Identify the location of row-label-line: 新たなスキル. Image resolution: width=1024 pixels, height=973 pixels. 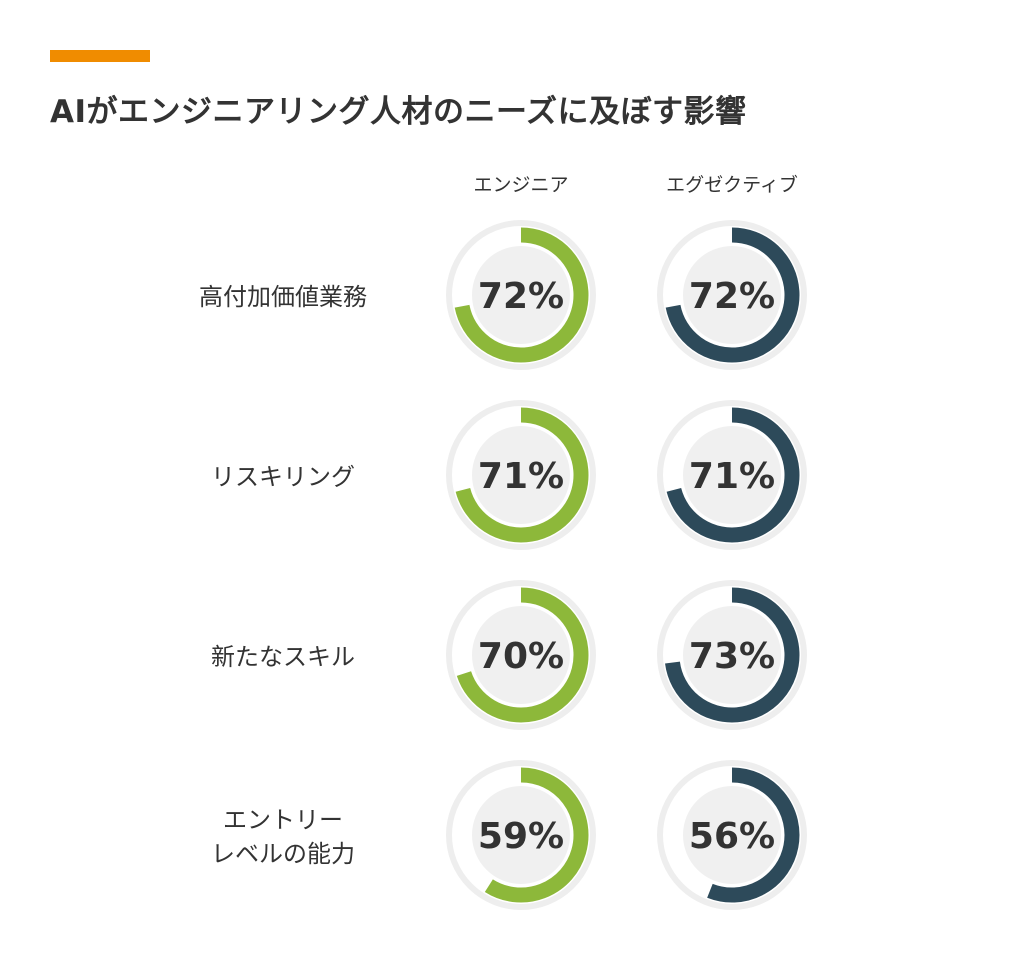
(283, 657).